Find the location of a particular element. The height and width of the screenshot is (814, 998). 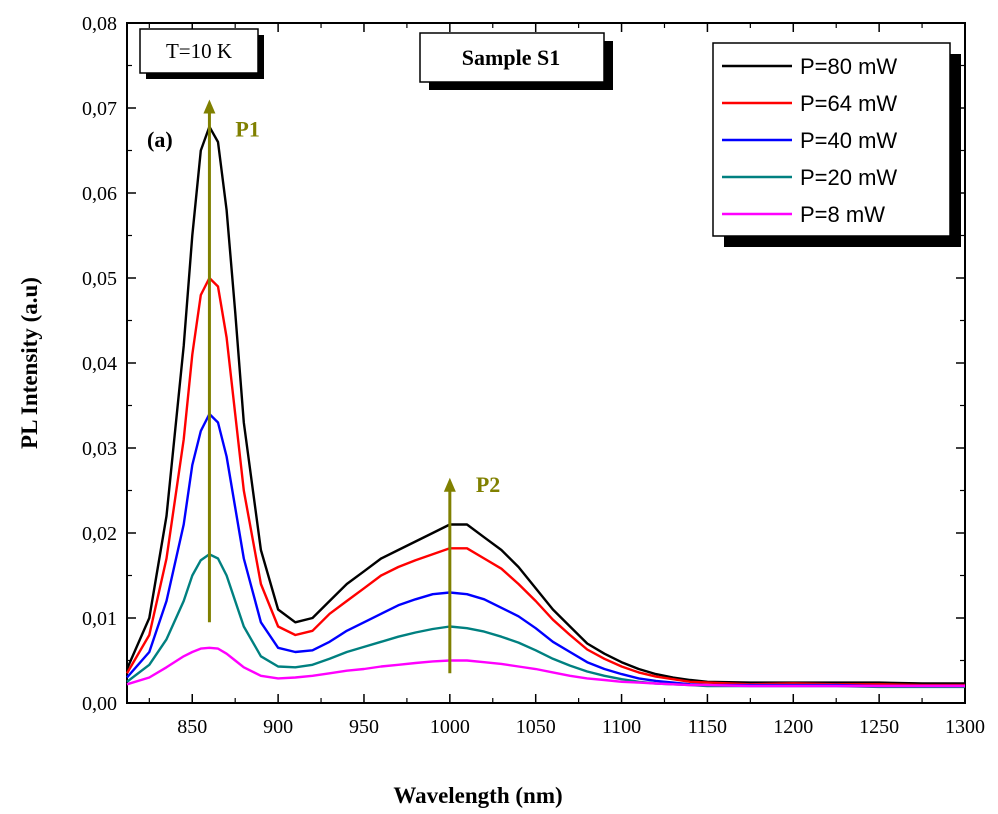

legend: P=80 mW P=64 mW P=40 mW P=20 mW P=8 mW is located at coordinates (836, 144).